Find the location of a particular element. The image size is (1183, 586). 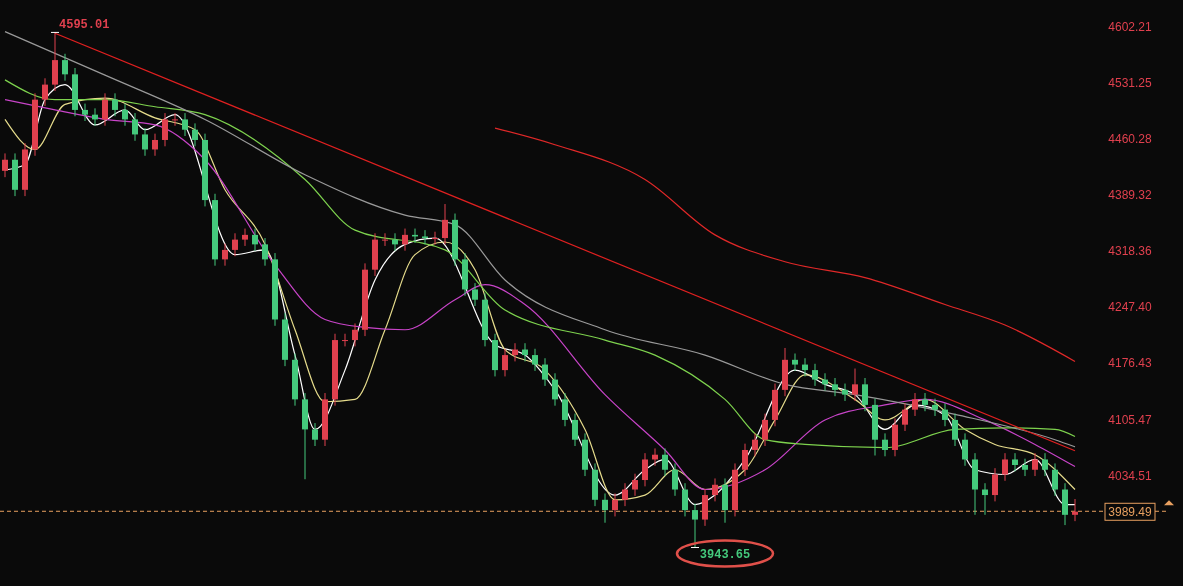

y-tick-label: 4602.21 is located at coordinates (1130, 26).